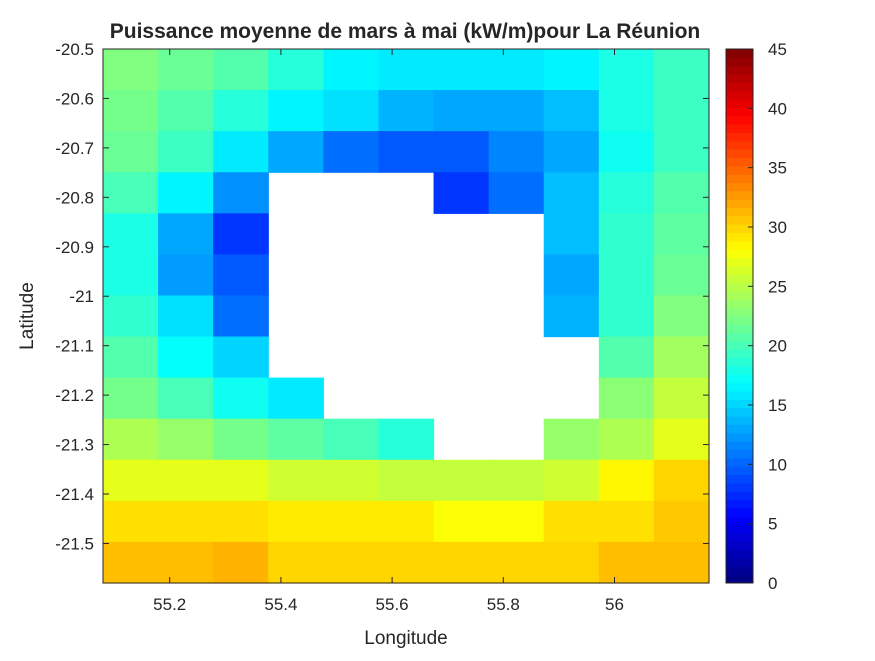 Image resolution: width=875 pixels, height=661 pixels. Describe the element at coordinates (777, 286) in the screenshot. I see `colorbar-tick-label: 25` at that location.